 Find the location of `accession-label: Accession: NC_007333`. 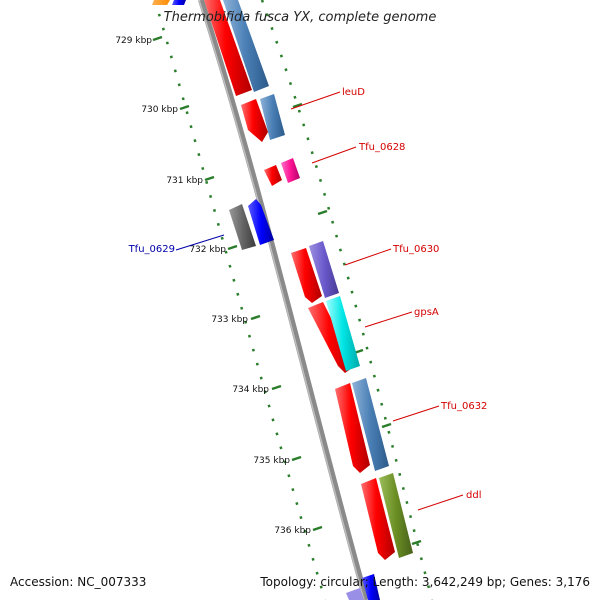

accession-label: Accession: NC_007333 is located at coordinates (78, 582).